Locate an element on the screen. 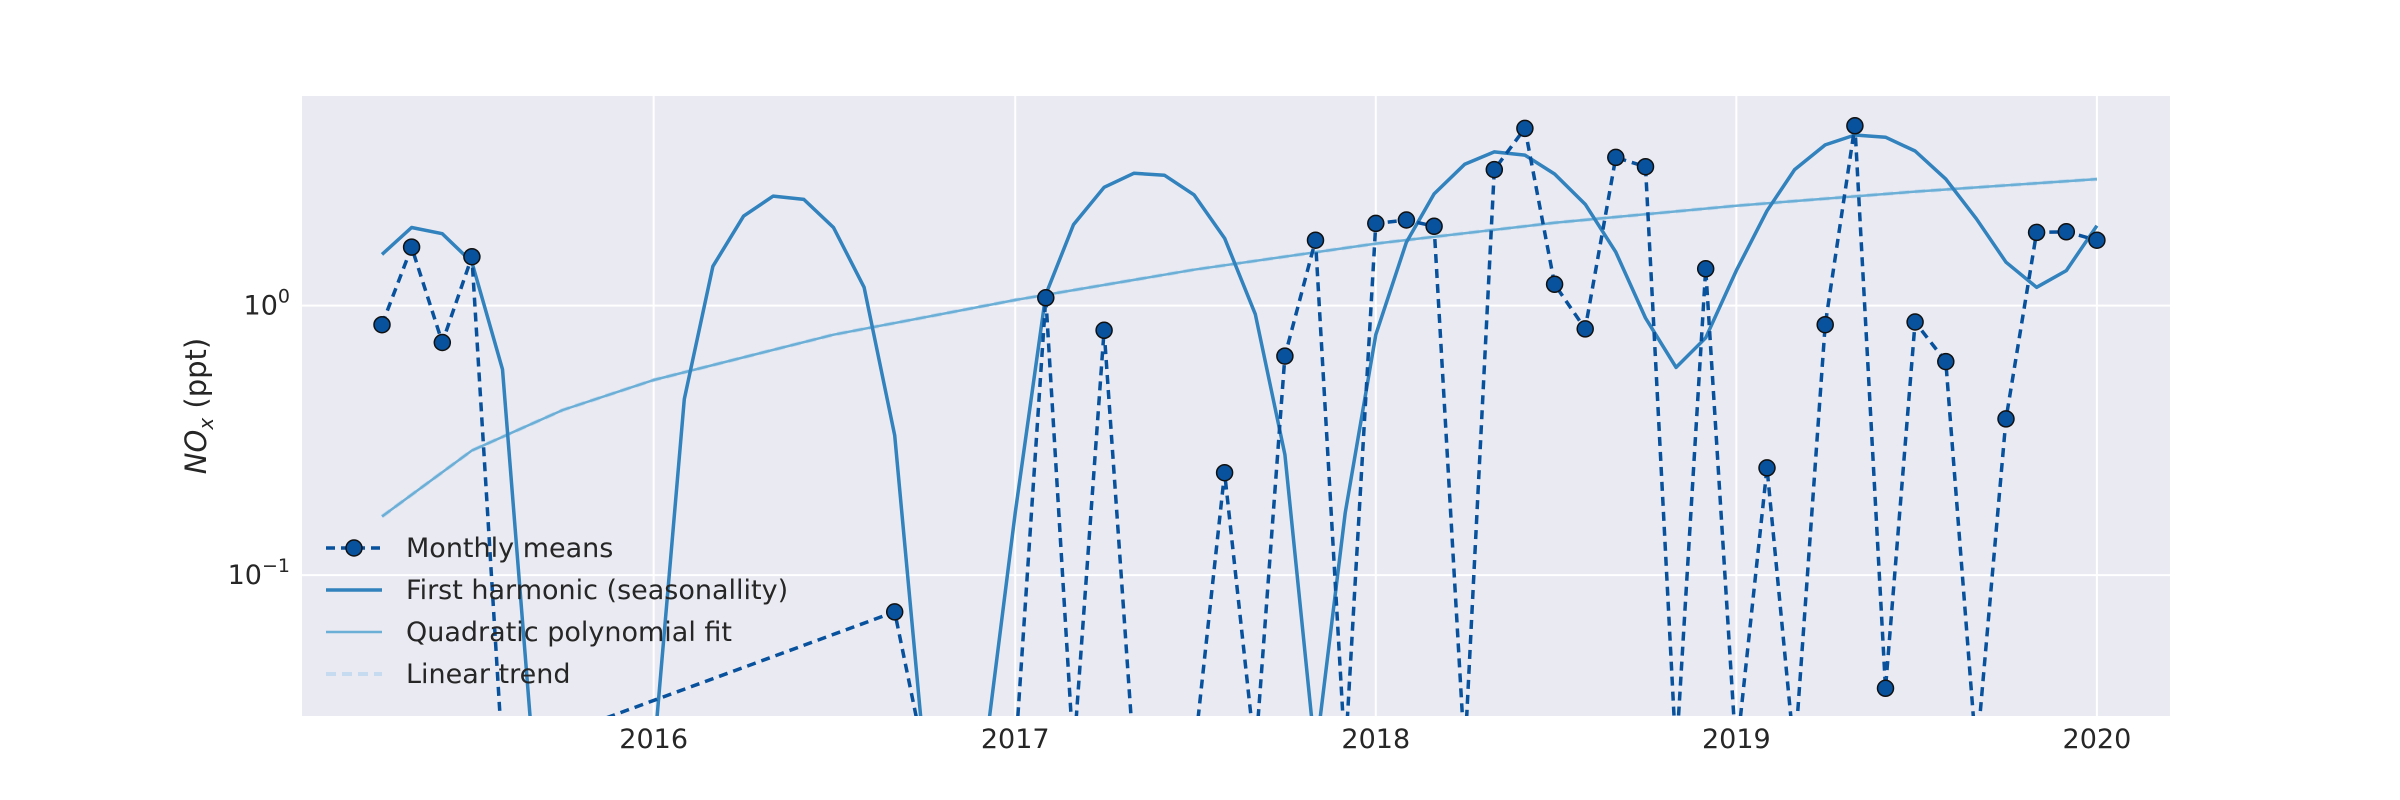 The height and width of the screenshot is (800, 2400). x-tick-label: 2018 is located at coordinates (1375, 739).